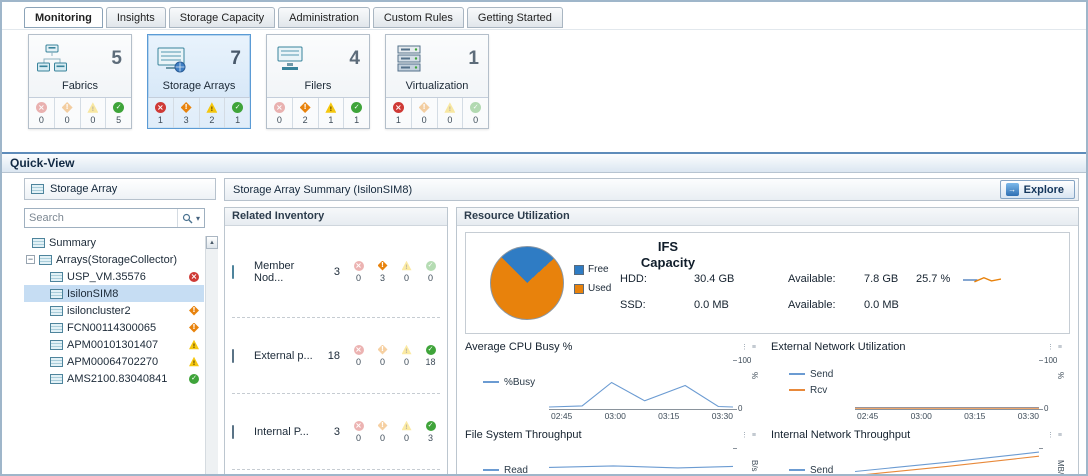 Image resolution: width=1088 pixels, height=476 pixels. Describe the element at coordinates (336, 356) in the screenshot. I see `related-inventory-row-external-ports: External p... 18 0 0 0 18` at that location.